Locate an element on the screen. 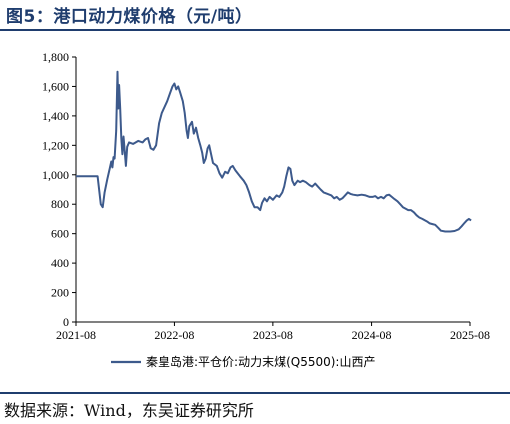 This screenshot has height=424, width=510. y-tick-label: 600 is located at coordinates (60, 234).